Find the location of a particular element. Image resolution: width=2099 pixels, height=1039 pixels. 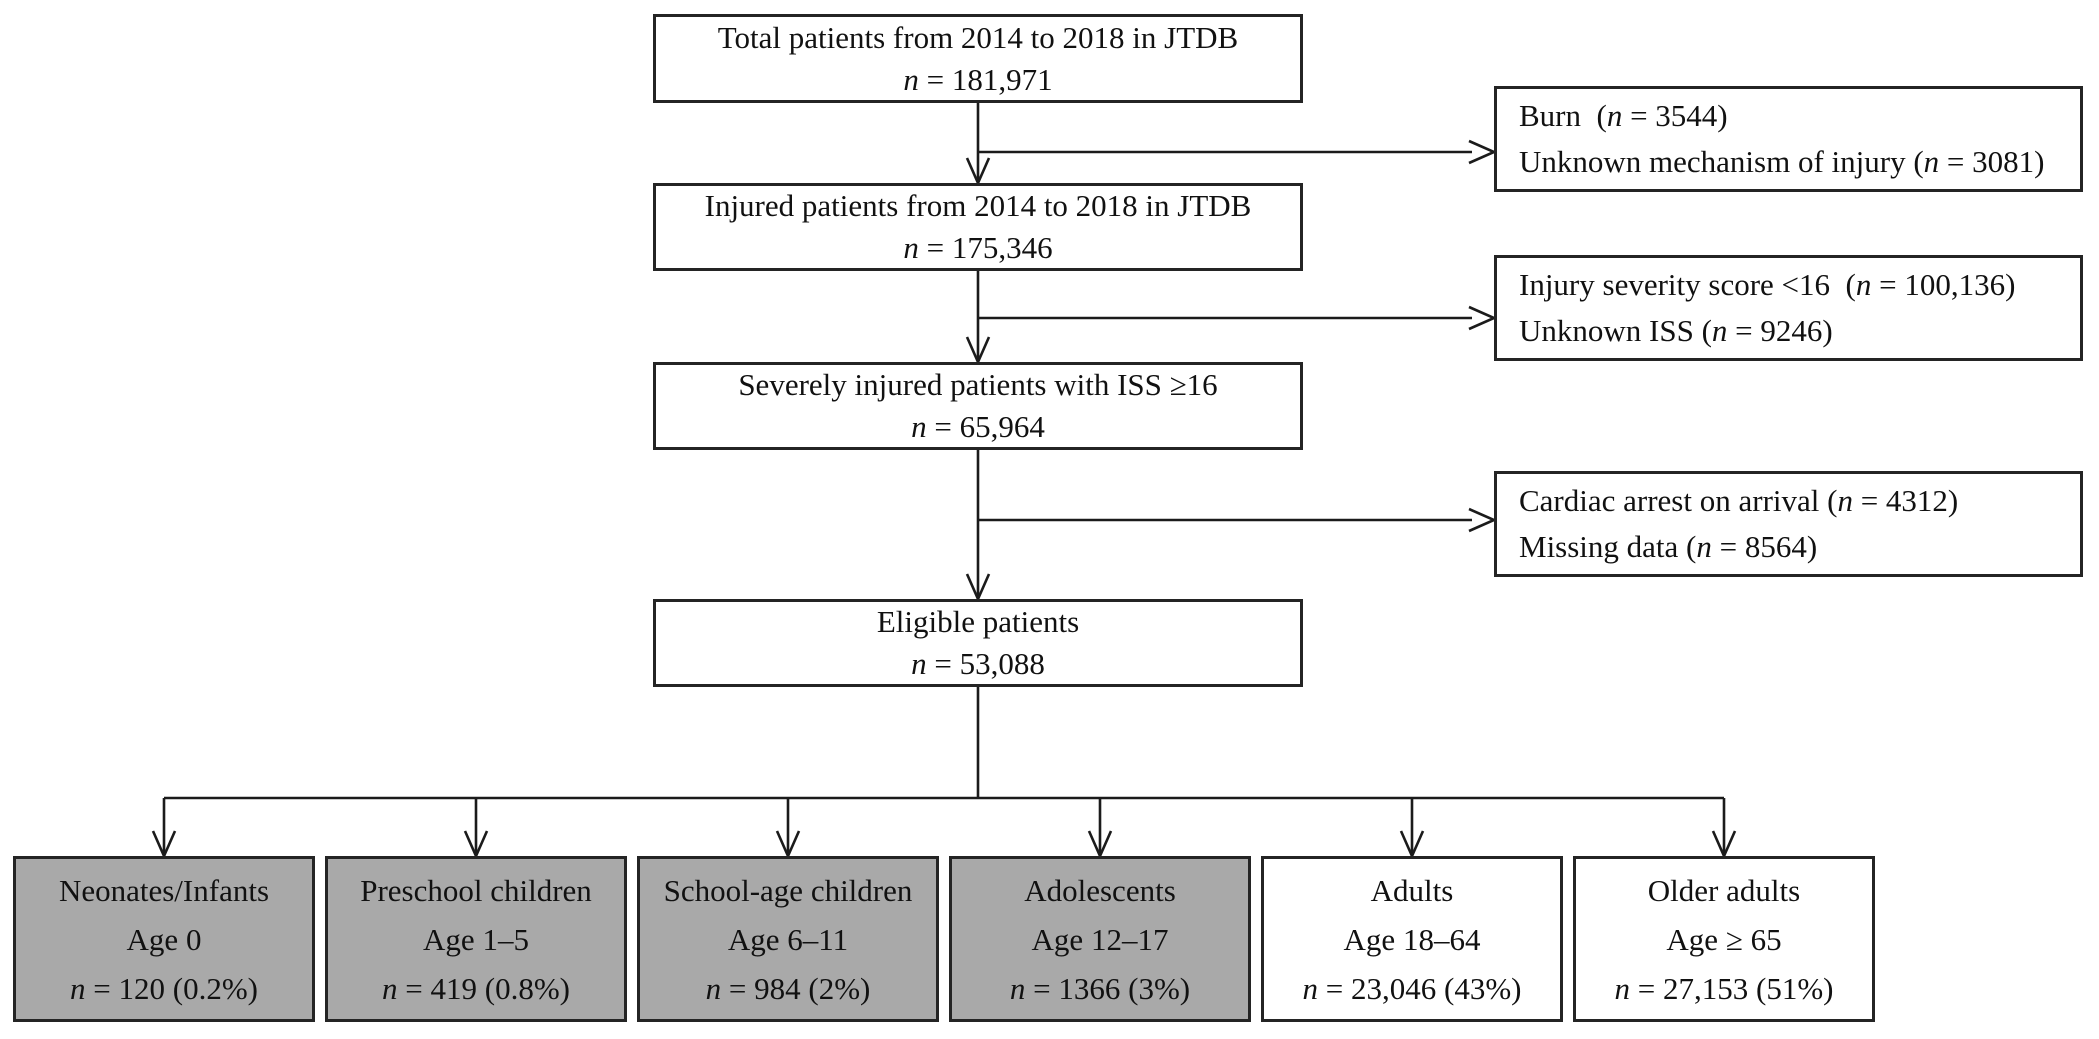

arrow-to-preschool is located at coordinates (476, 829).